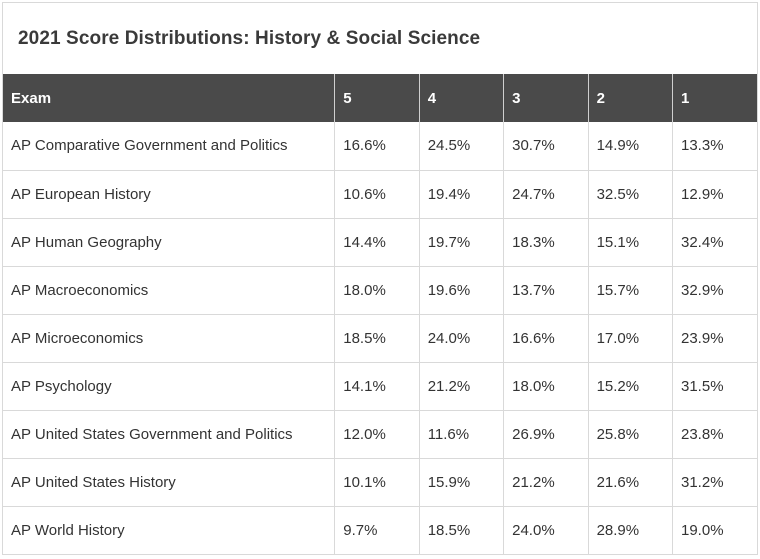 This screenshot has height=559, width=760. I want to click on score-5-cell: 10.6%, so click(377, 194).